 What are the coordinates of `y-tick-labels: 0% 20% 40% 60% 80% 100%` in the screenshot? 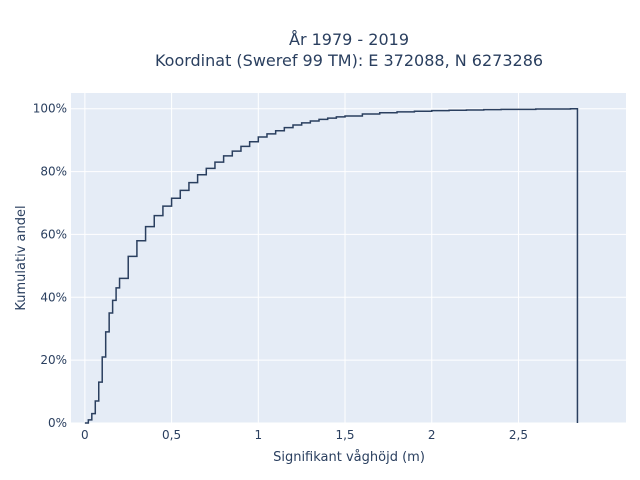 It's located at (50, 266).